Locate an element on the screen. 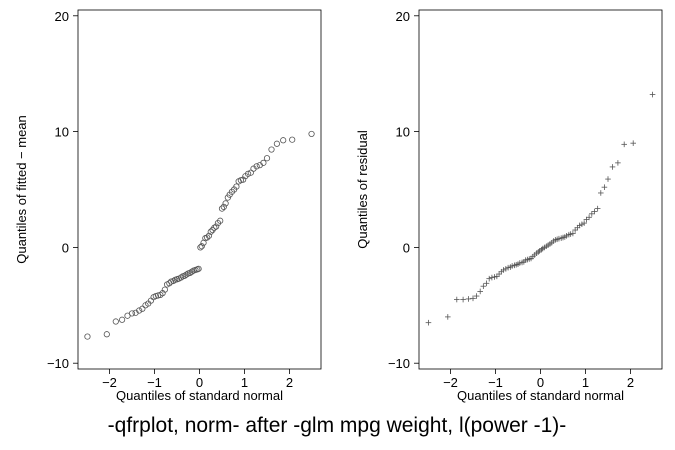 This screenshot has width=675, height=450. y-axis-title: Quantiles of residual is located at coordinates (362, 189).